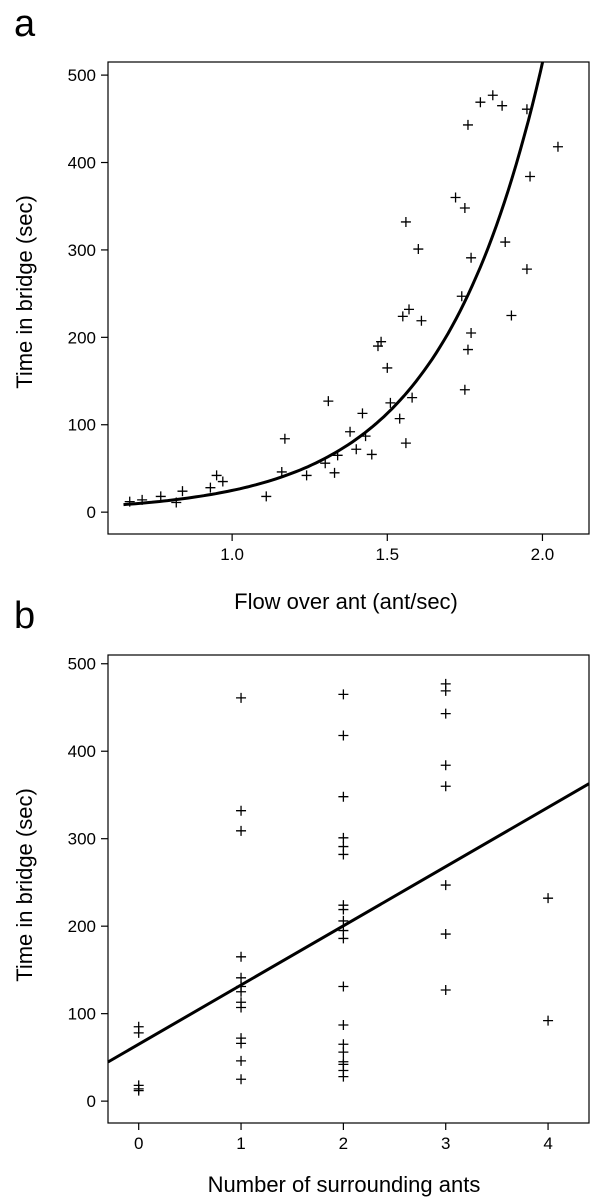 Image resolution: width=591 pixels, height=1201 pixels. I want to click on panel-b-label: b, so click(24, 616).